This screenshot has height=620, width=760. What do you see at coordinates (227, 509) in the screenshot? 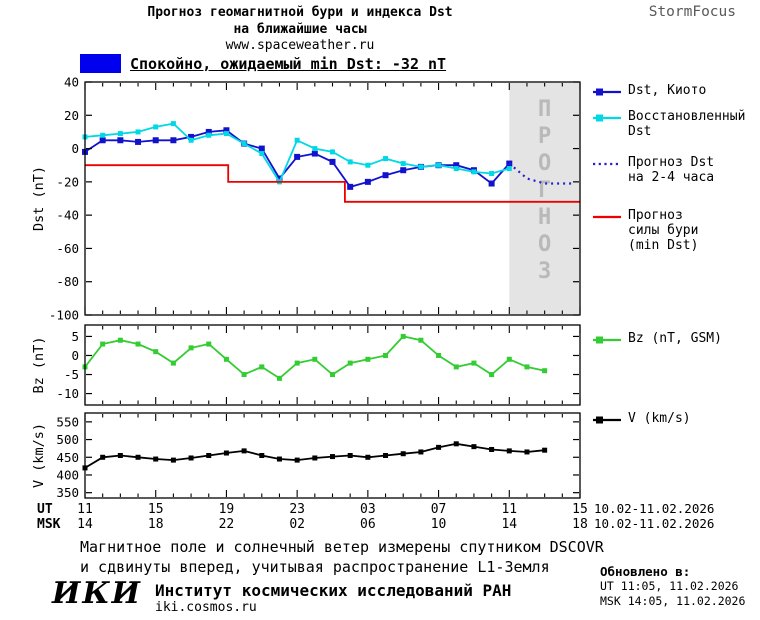
I see `svg-text: 19` at bounding box center [227, 509].